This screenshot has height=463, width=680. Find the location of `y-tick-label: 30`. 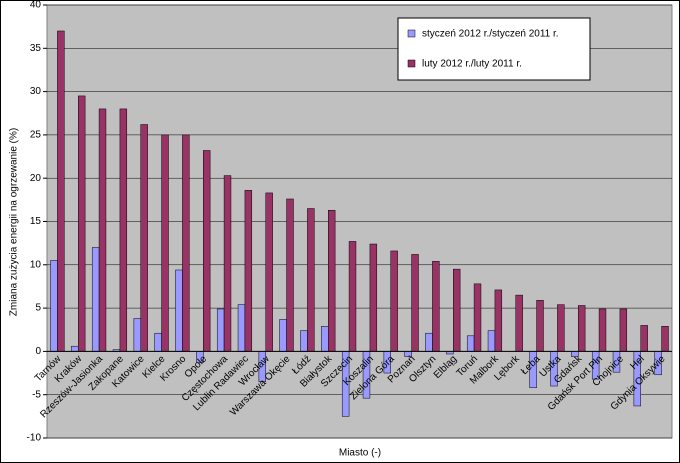

y-tick-label: 30 is located at coordinates (36, 91).